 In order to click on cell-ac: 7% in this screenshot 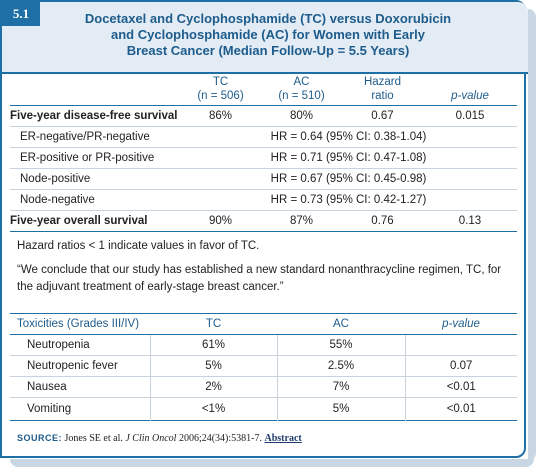, I will do `click(341, 387)`.